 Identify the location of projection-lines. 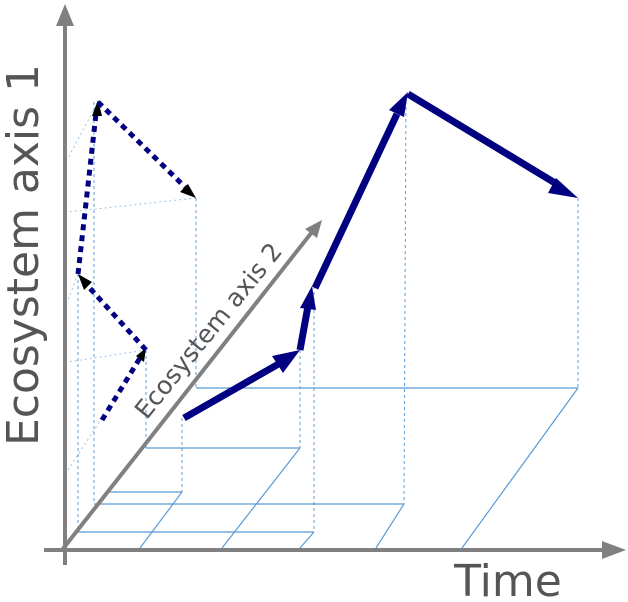
(132, 286).